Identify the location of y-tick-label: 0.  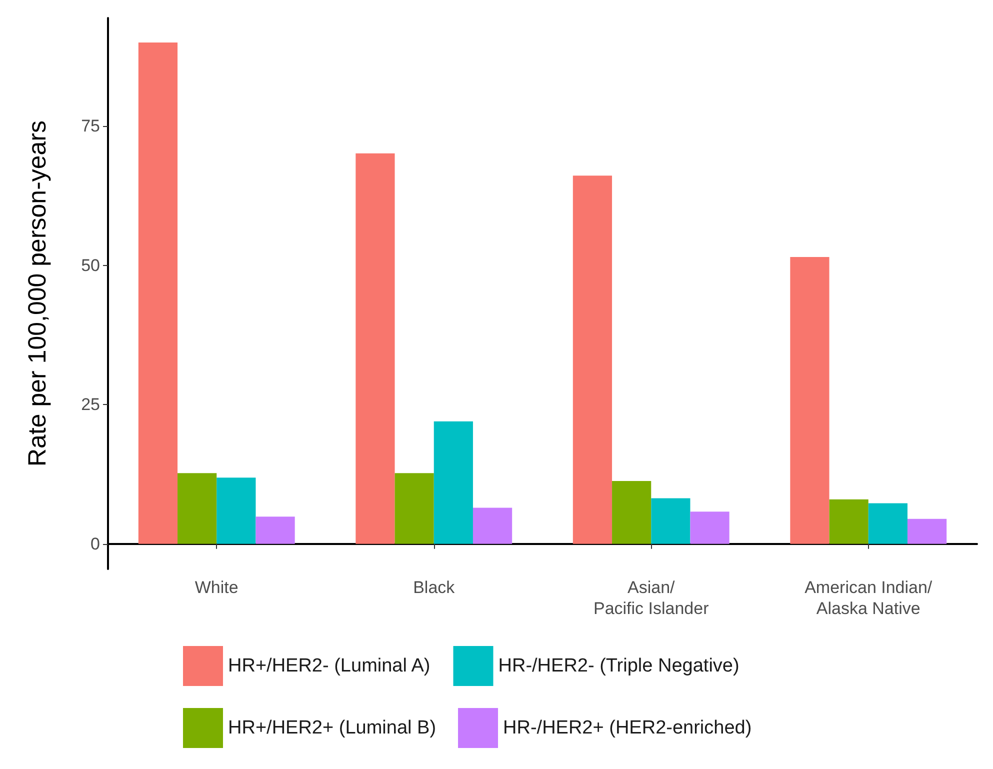
(95, 544).